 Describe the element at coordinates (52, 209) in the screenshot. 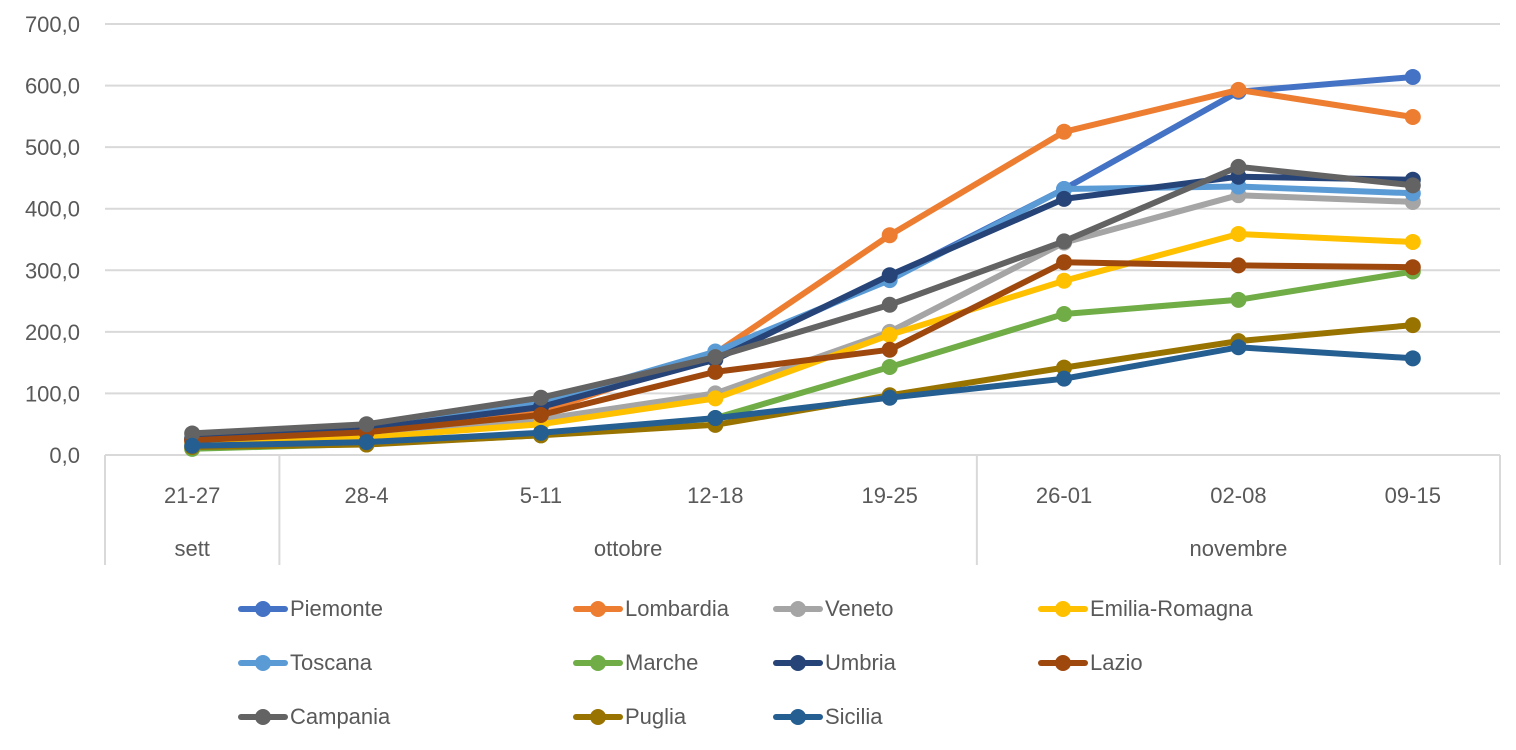

I see `y-tick-label: 400,0` at that location.